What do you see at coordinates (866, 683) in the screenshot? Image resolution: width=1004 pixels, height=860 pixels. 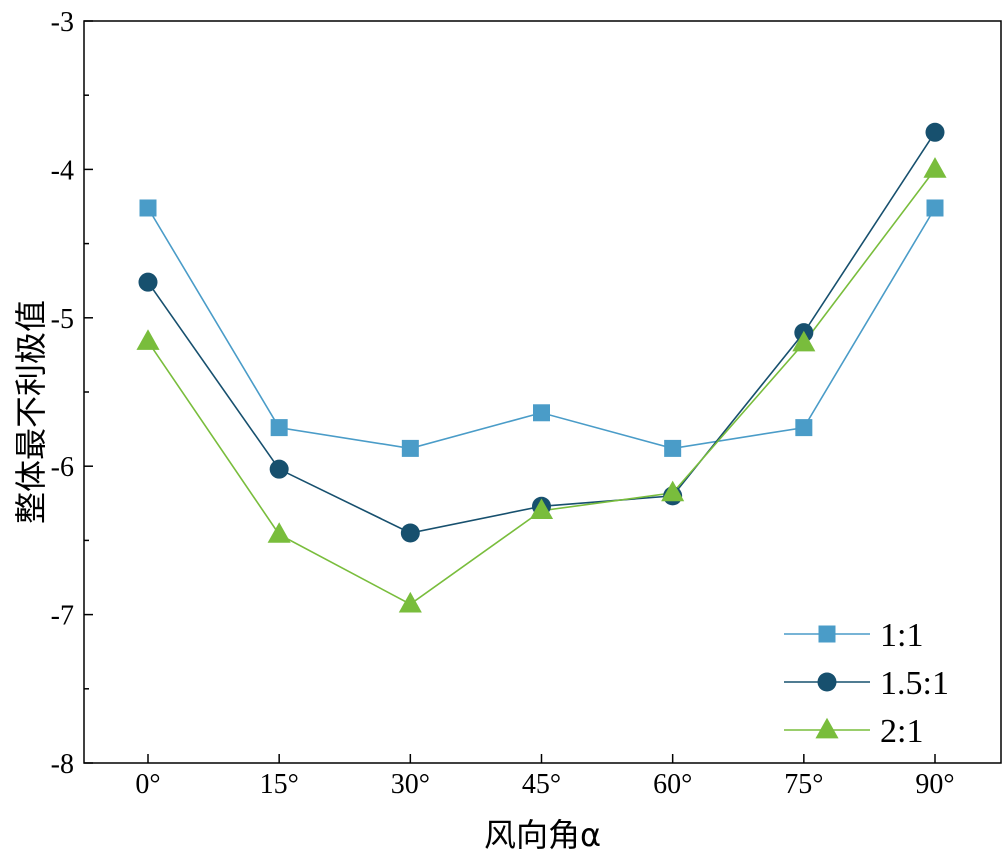 I see `legend: 1:1 1.5:1 2:1` at bounding box center [866, 683].